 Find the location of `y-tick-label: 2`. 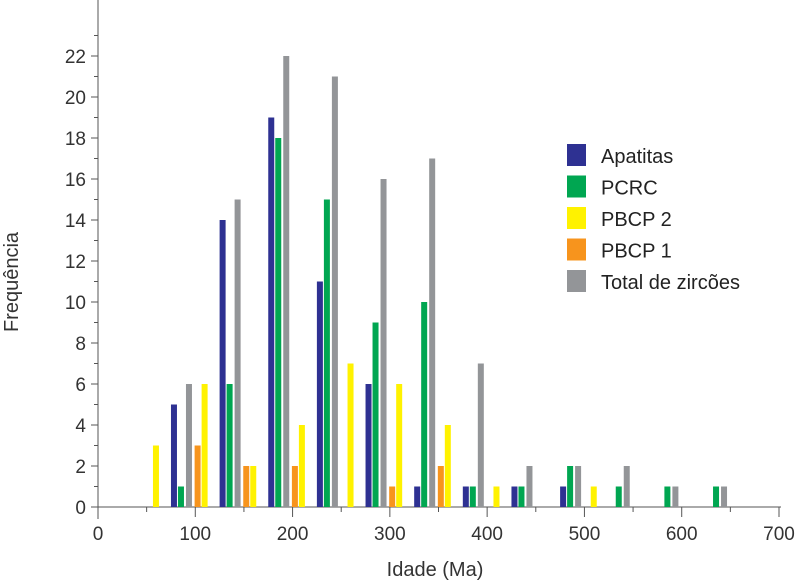

y-tick-label: 2 is located at coordinates (80, 467).